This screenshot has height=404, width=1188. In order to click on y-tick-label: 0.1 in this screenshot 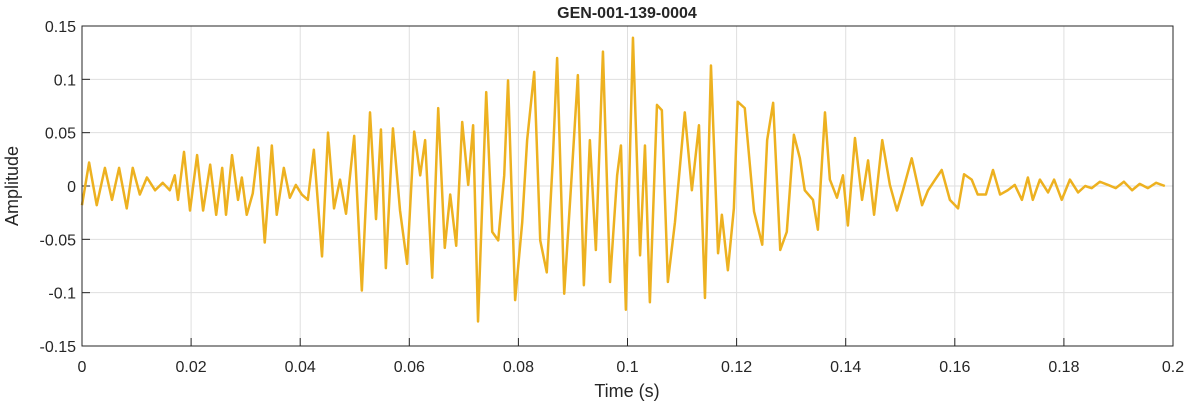, I will do `click(65, 80)`.